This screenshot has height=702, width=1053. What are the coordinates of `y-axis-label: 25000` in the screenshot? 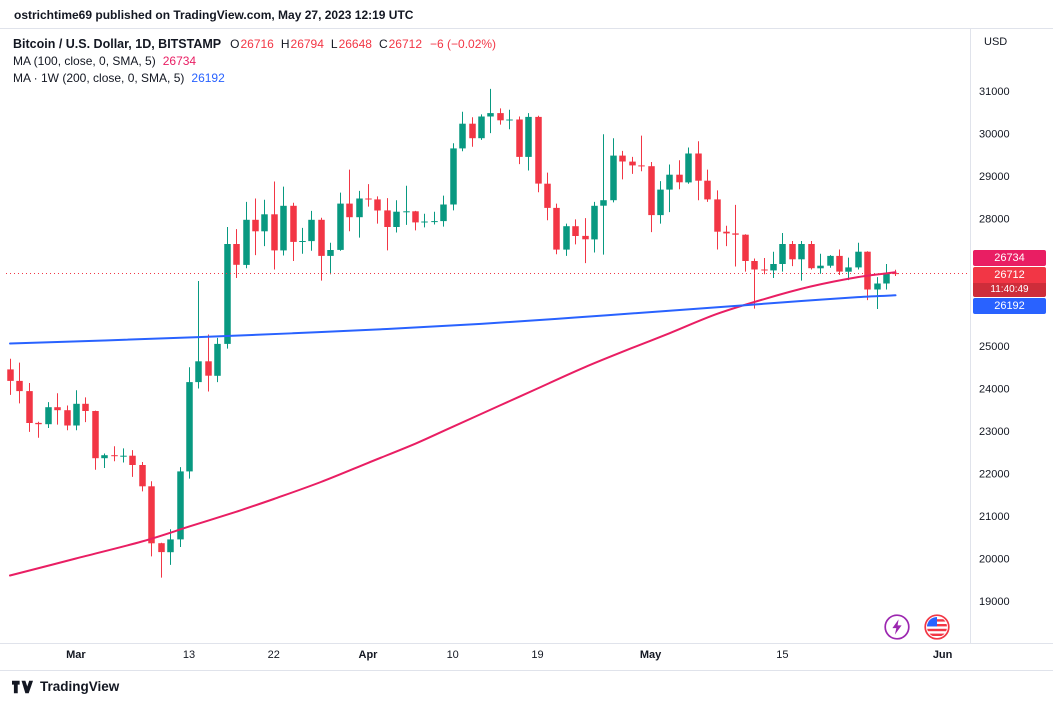 It's located at (994, 347).